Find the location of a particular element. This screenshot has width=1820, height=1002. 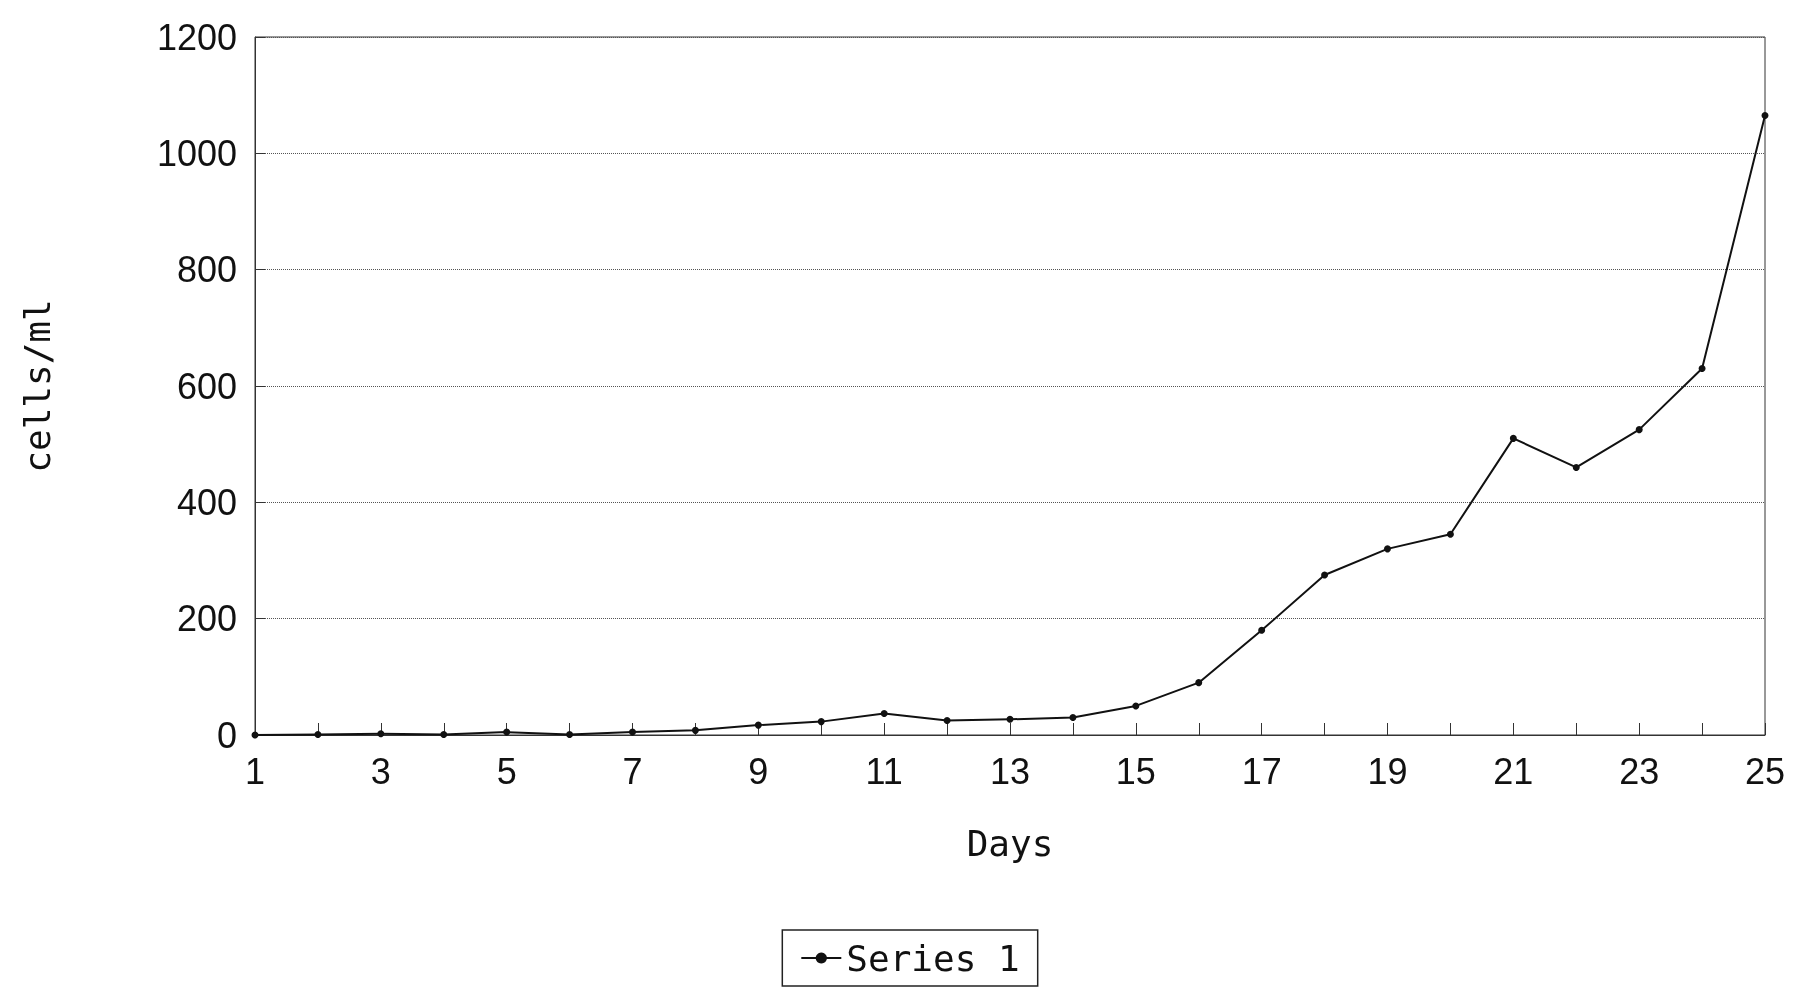

x-tick-label: 25 is located at coordinates (1765, 771).